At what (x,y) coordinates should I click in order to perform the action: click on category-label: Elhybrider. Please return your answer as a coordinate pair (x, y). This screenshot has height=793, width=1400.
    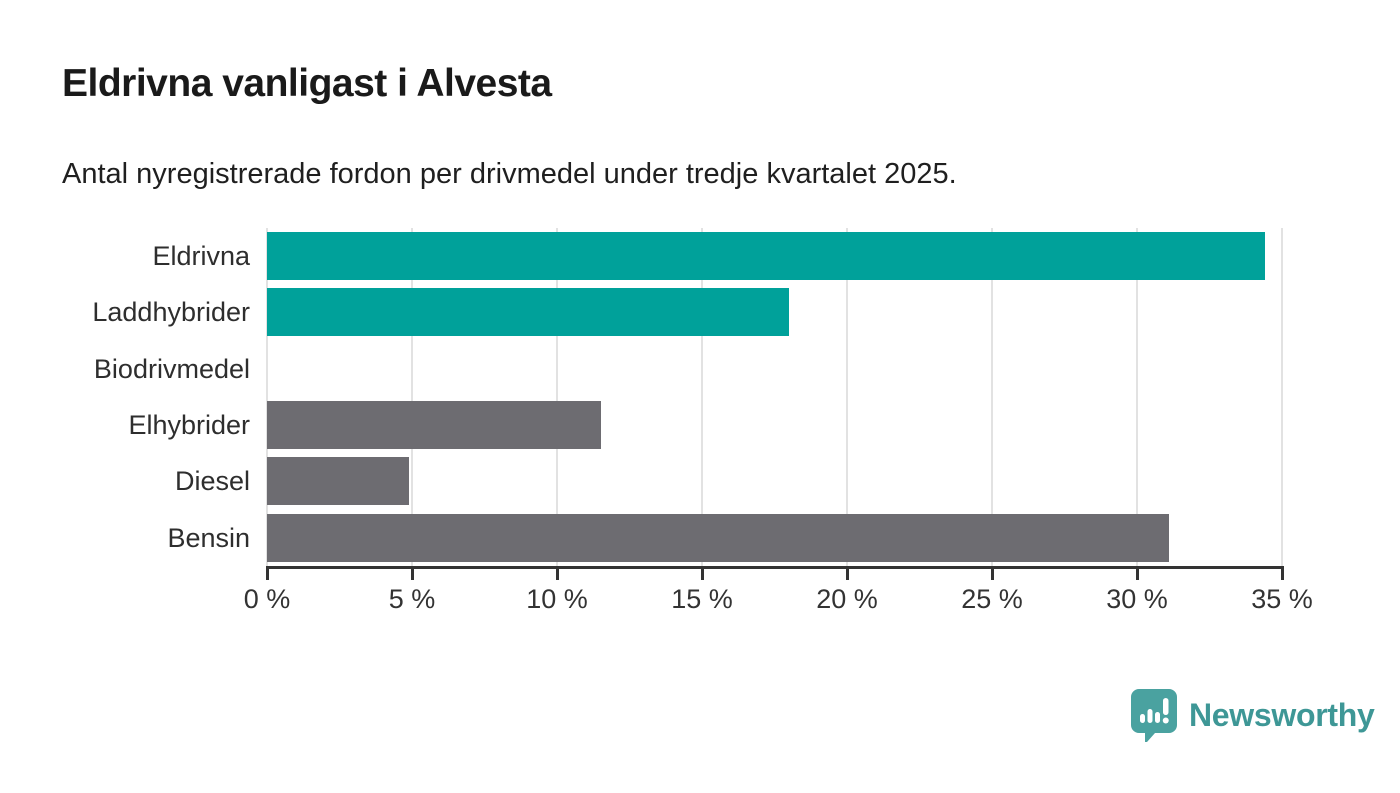
    Looking at the image, I should click on (189, 425).